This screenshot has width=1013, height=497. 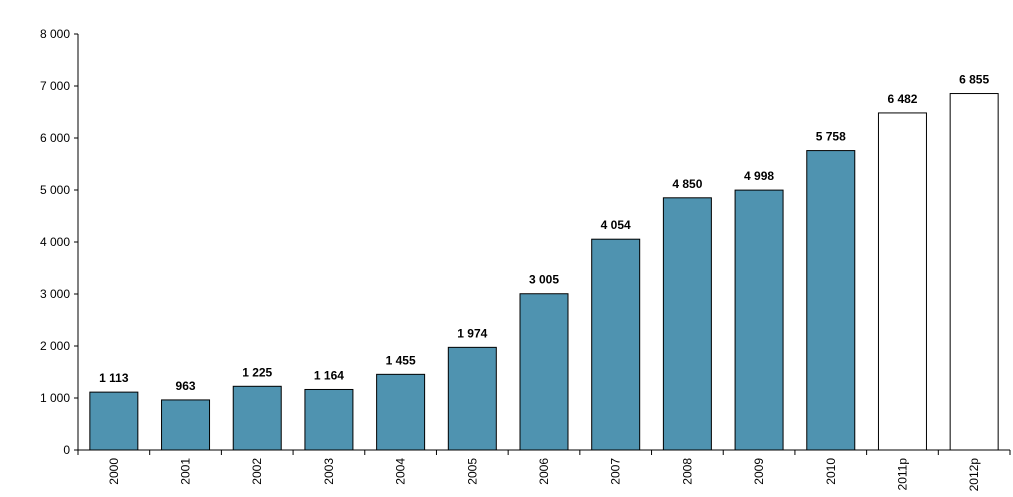 I want to click on value-label: 4 850, so click(x=687, y=184).